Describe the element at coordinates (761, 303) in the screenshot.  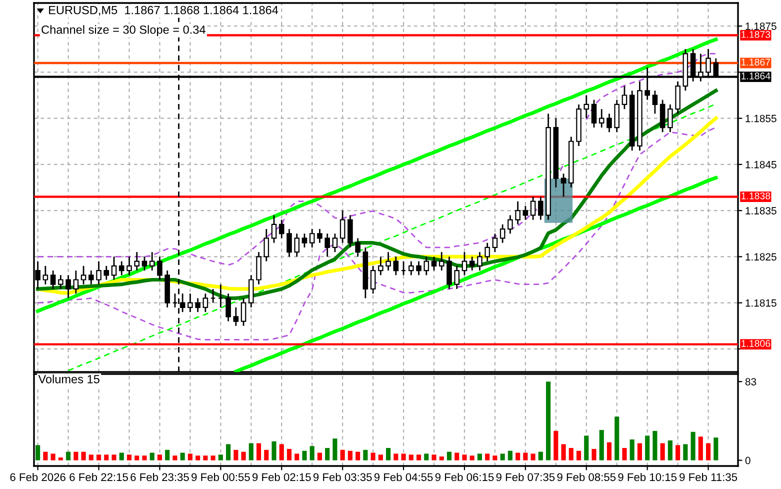
I see `y-tick-label: 1.1815` at that location.